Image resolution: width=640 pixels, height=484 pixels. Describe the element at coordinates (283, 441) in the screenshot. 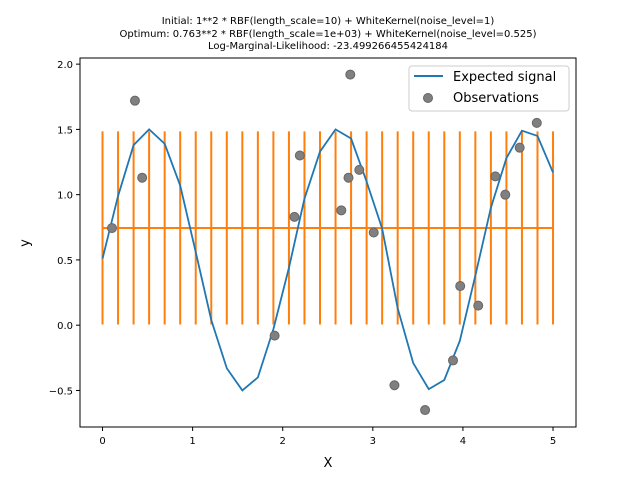

I see `x-tick-label: 2` at that location.